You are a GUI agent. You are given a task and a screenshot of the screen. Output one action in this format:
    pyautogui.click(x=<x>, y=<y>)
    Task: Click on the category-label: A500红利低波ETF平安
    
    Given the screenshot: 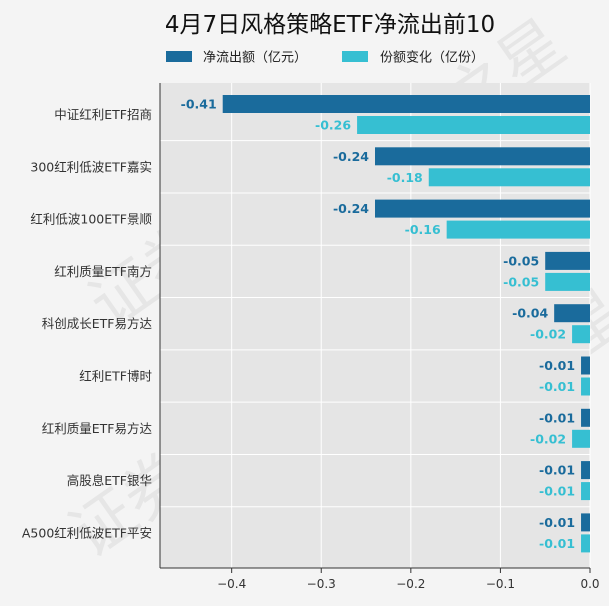 What is the action you would take?
    pyautogui.click(x=87, y=532)
    